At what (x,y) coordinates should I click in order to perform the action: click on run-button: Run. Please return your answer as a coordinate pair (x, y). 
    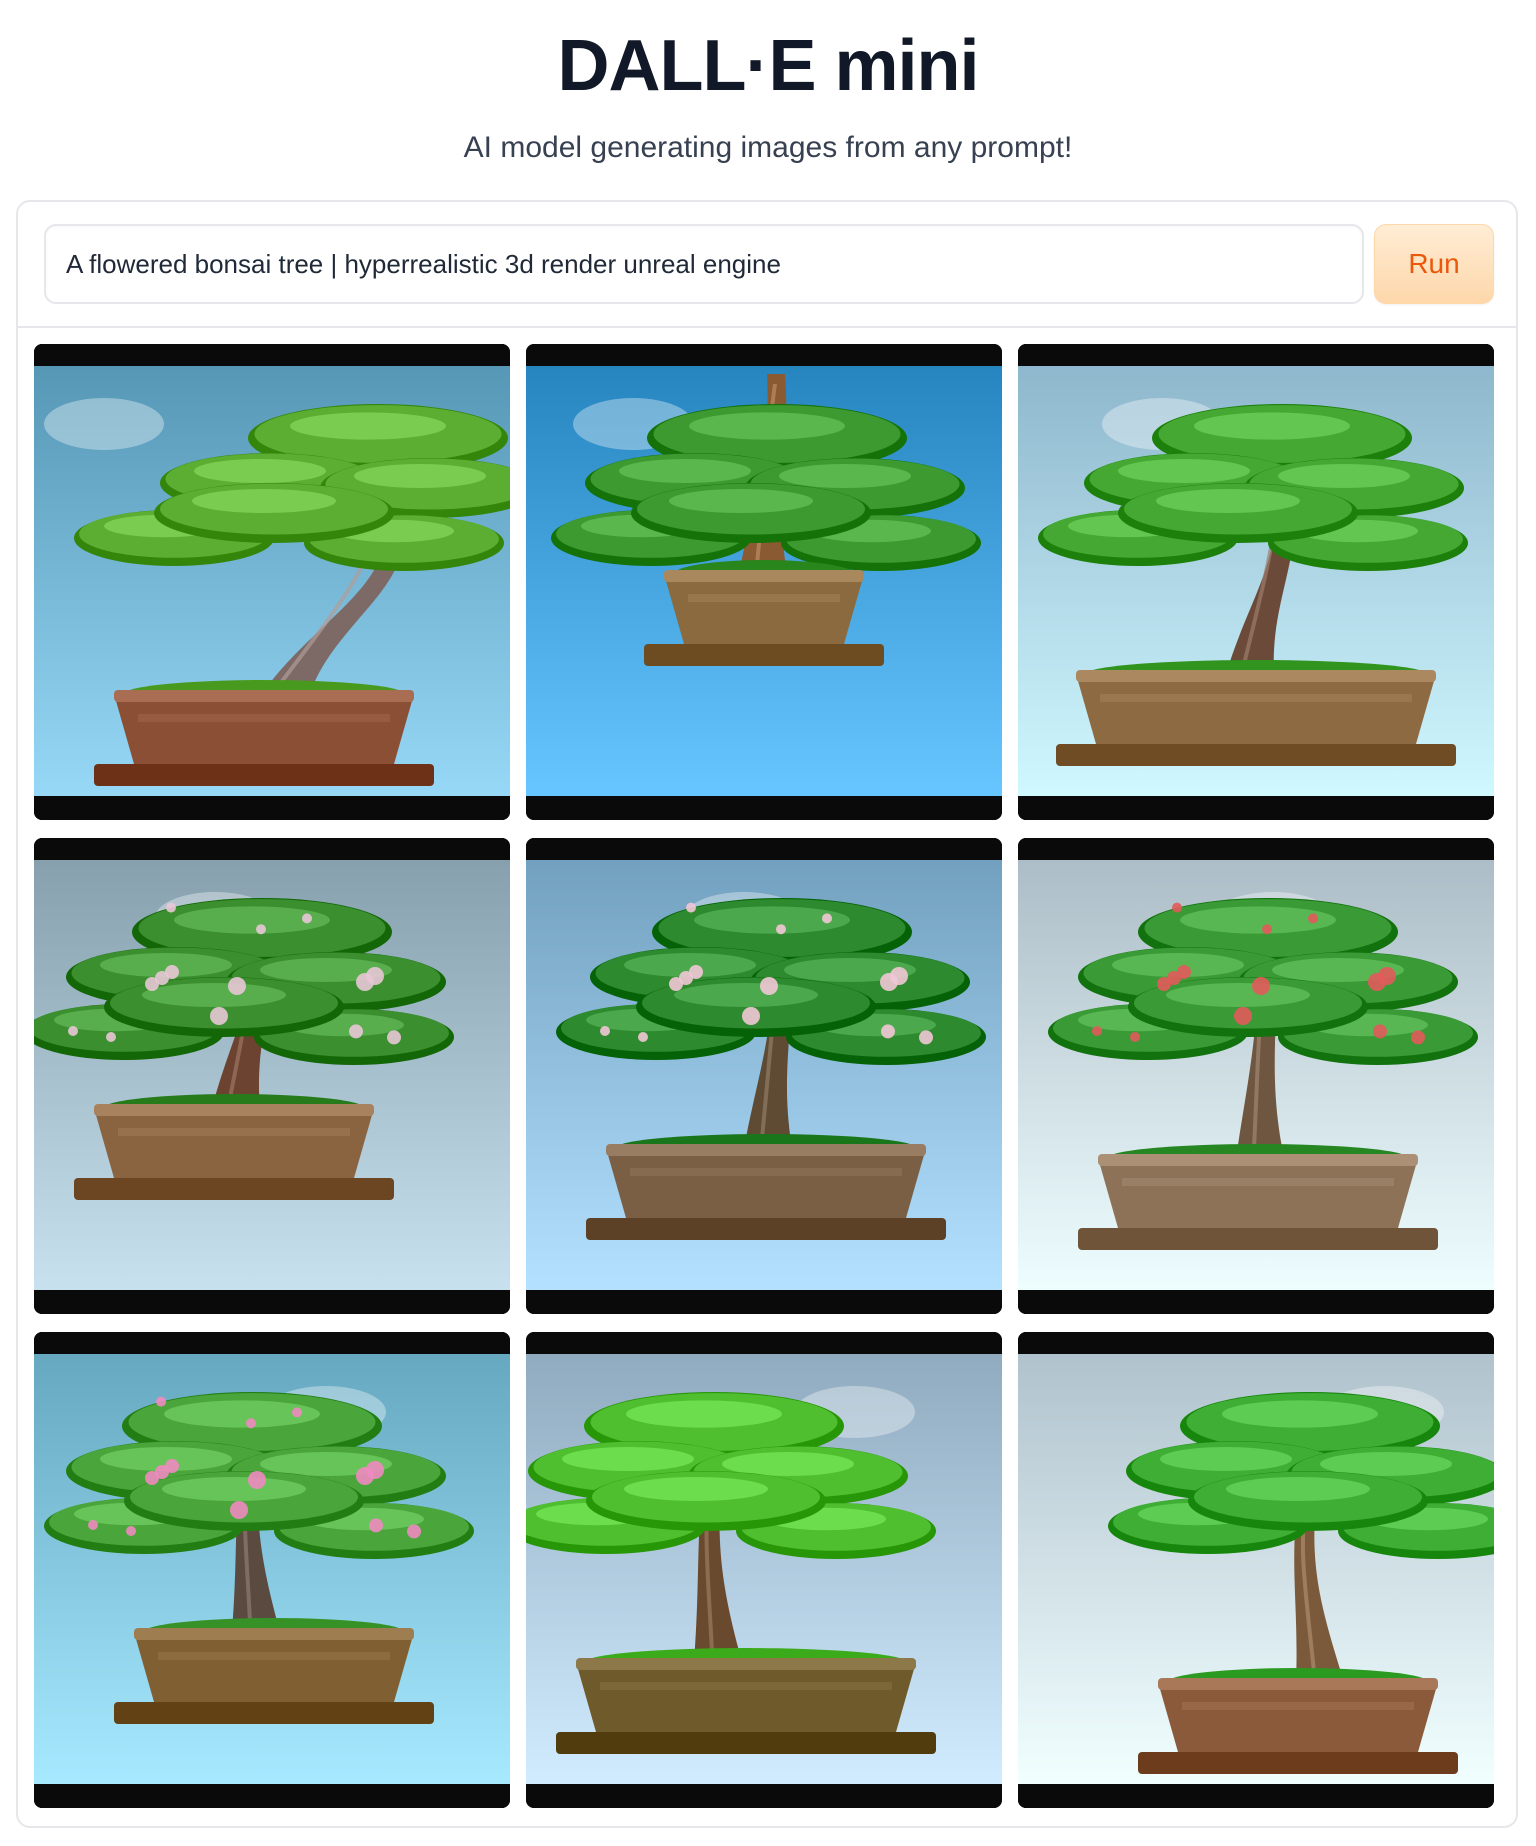
    Looking at the image, I should click on (1434, 264).